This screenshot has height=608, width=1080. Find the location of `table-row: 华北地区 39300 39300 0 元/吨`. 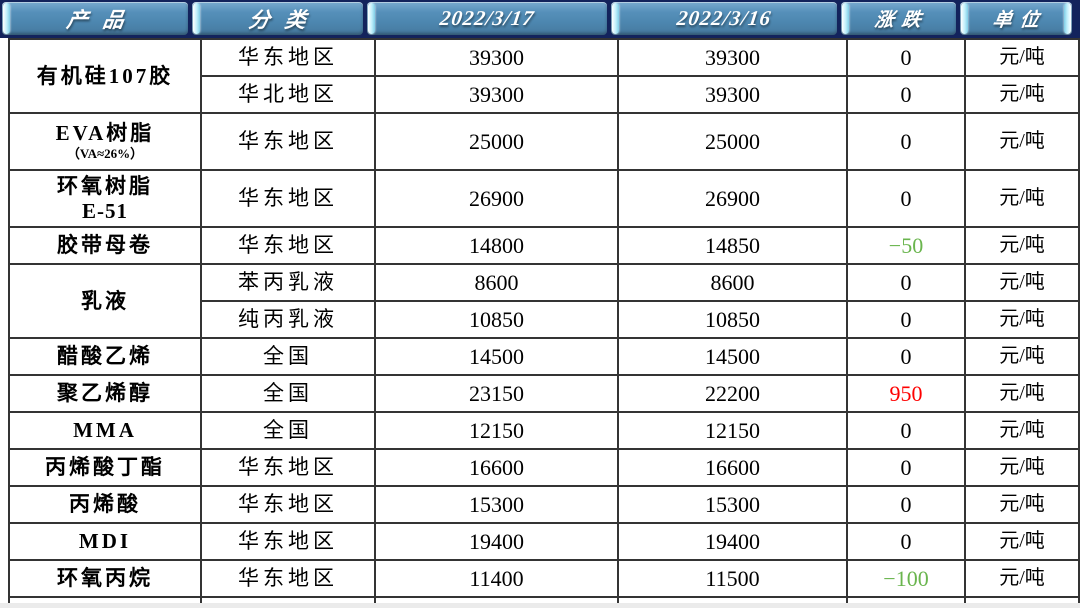

table-row: 华北地区 39300 39300 0 元/吨 is located at coordinates (544, 94).